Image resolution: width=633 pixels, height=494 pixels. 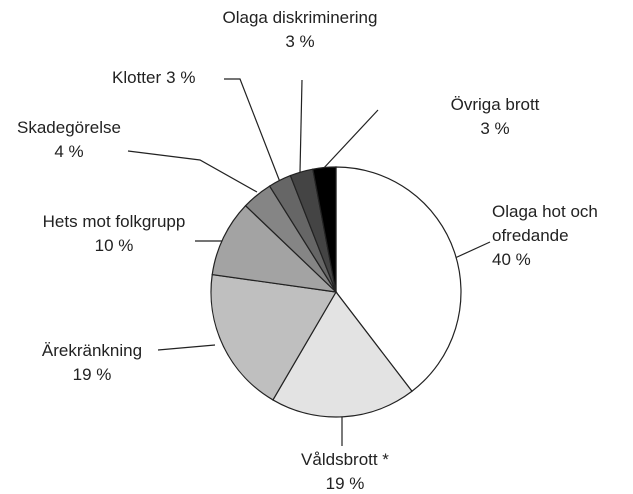 I want to click on category-label: Övriga brott, so click(x=495, y=104).